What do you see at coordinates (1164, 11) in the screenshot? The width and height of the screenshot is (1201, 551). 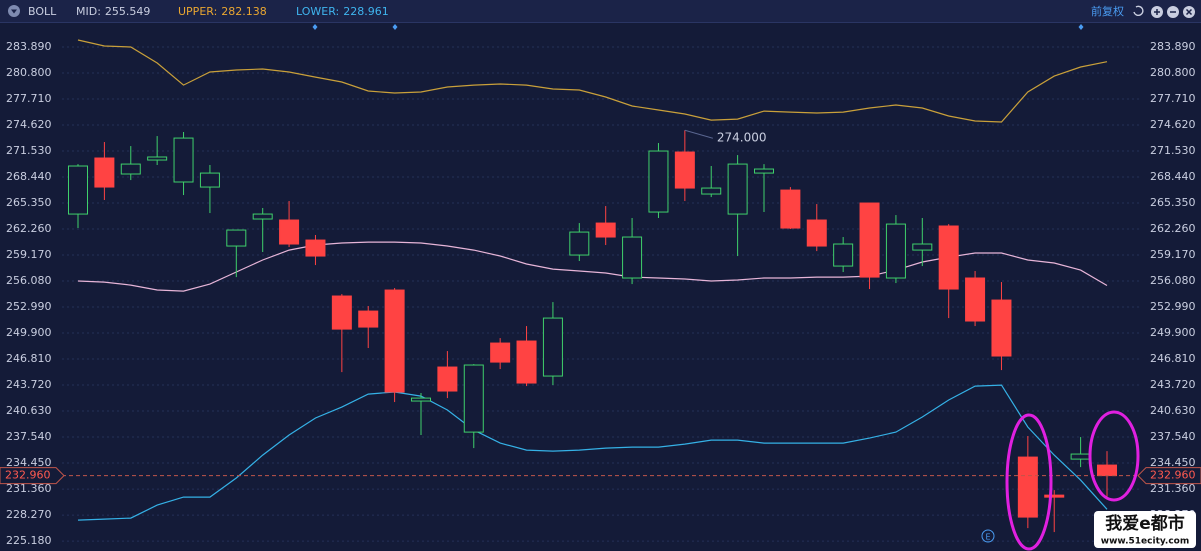 I see `toolbar-icons` at bounding box center [1164, 11].